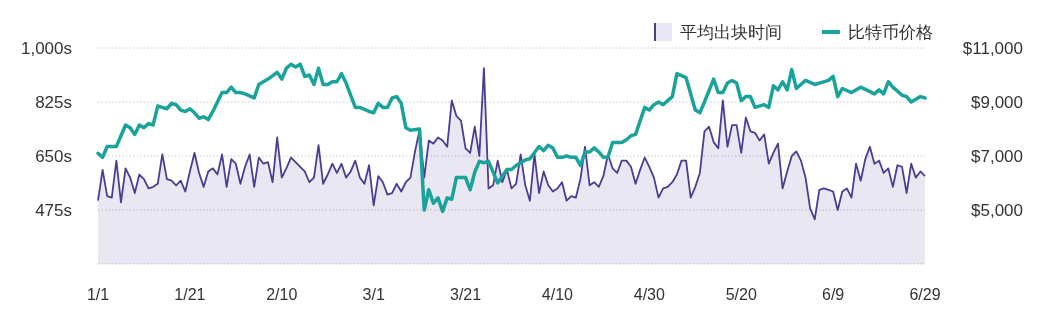 The image size is (1045, 323). I want to click on x-tick-label: 2/10, so click(282, 294).